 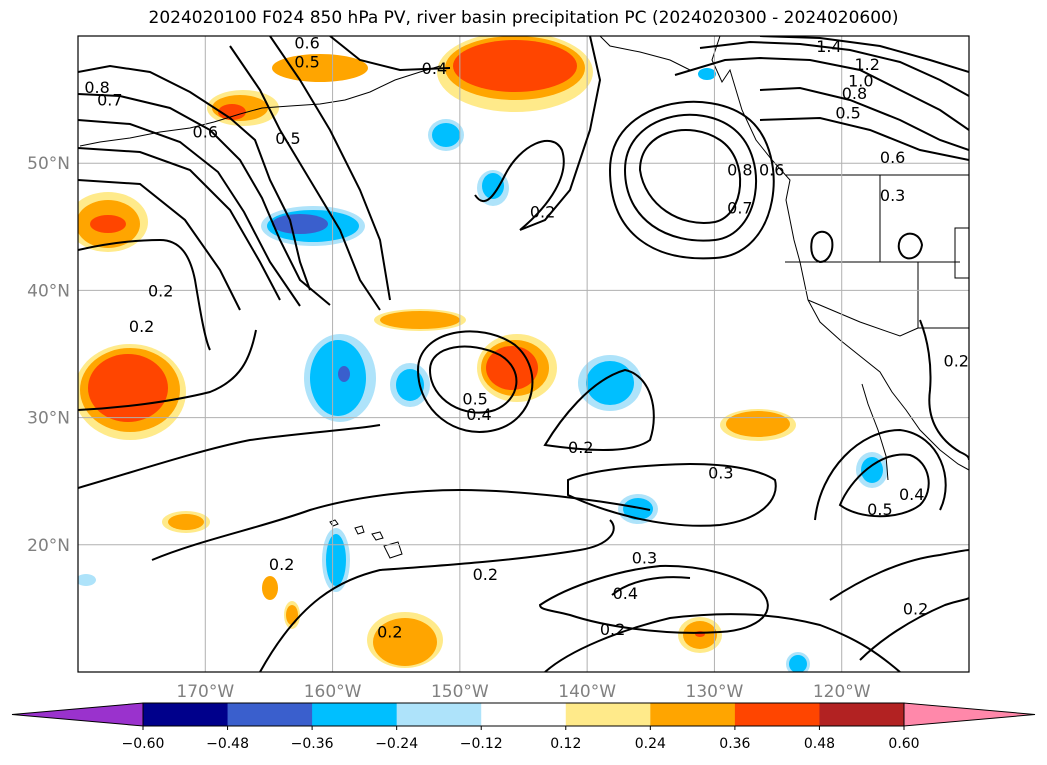 What do you see at coordinates (143, 744) in the screenshot?
I see `colorbar-tick-label: −0.60` at bounding box center [143, 744].